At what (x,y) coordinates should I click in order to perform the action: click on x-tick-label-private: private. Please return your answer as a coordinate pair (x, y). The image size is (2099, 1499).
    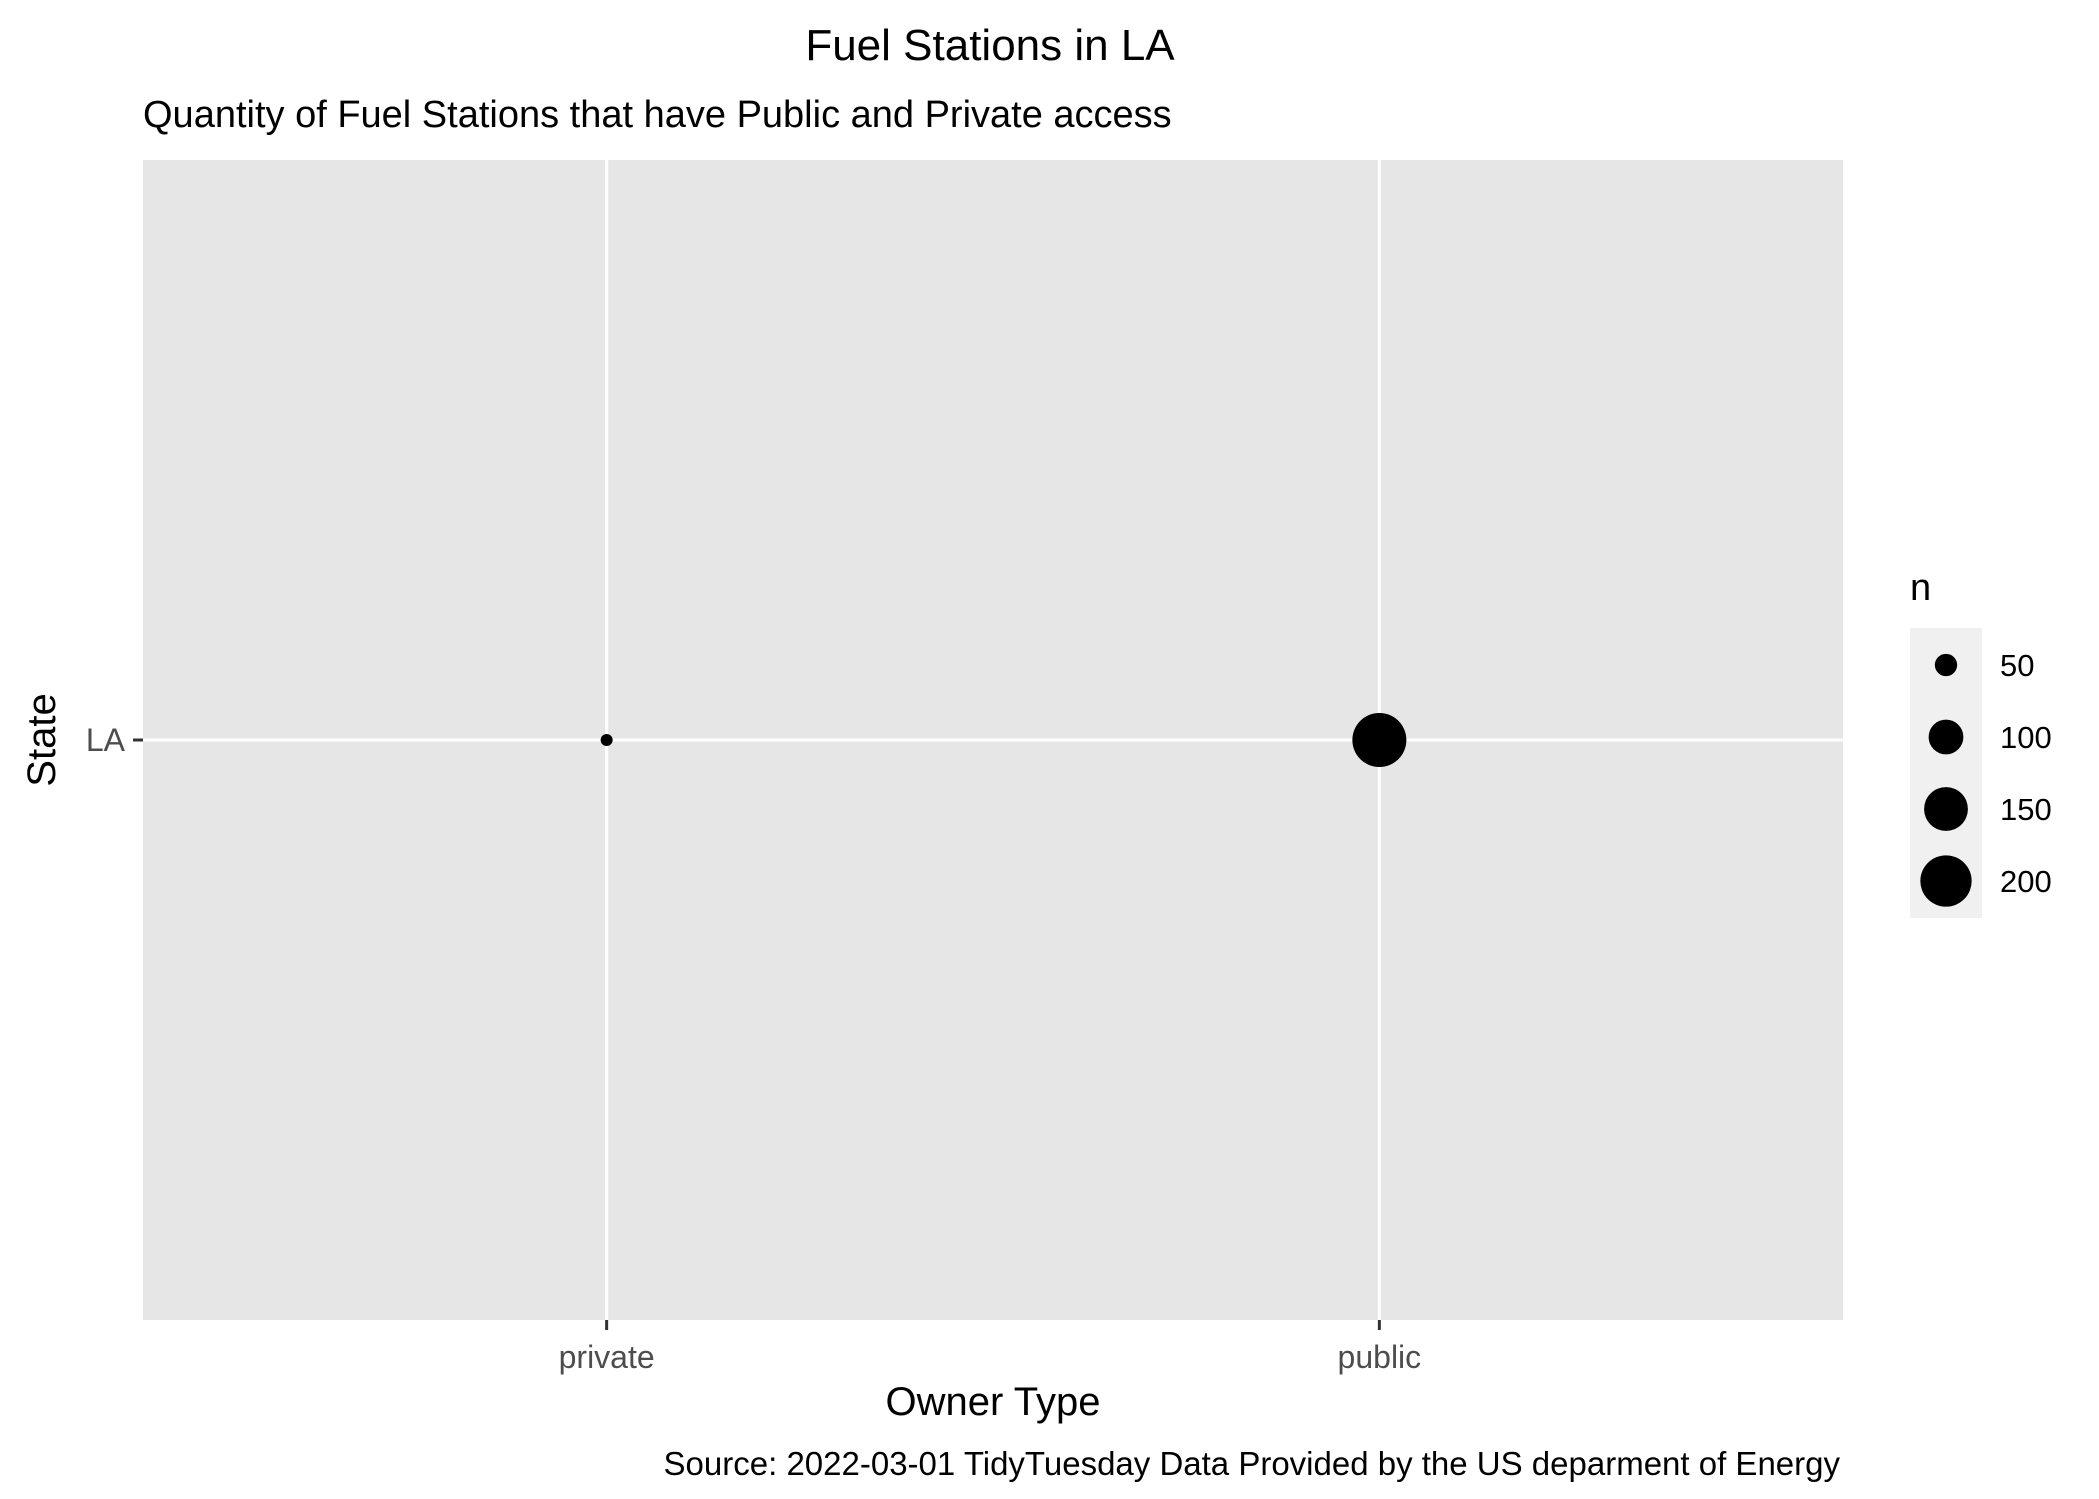
    Looking at the image, I should click on (607, 1357).